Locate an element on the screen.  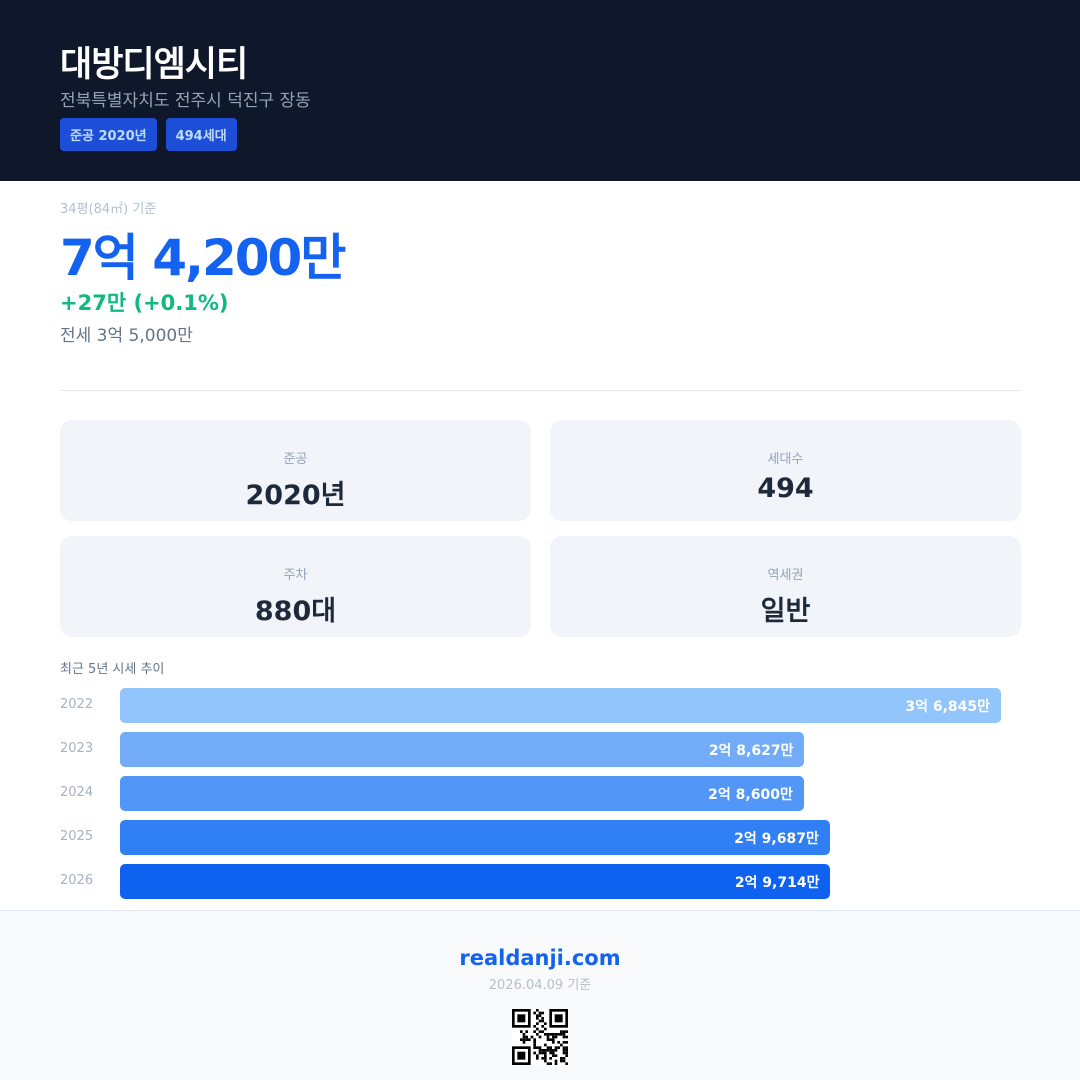
bar: 3억 6,845만 is located at coordinates (560, 705).